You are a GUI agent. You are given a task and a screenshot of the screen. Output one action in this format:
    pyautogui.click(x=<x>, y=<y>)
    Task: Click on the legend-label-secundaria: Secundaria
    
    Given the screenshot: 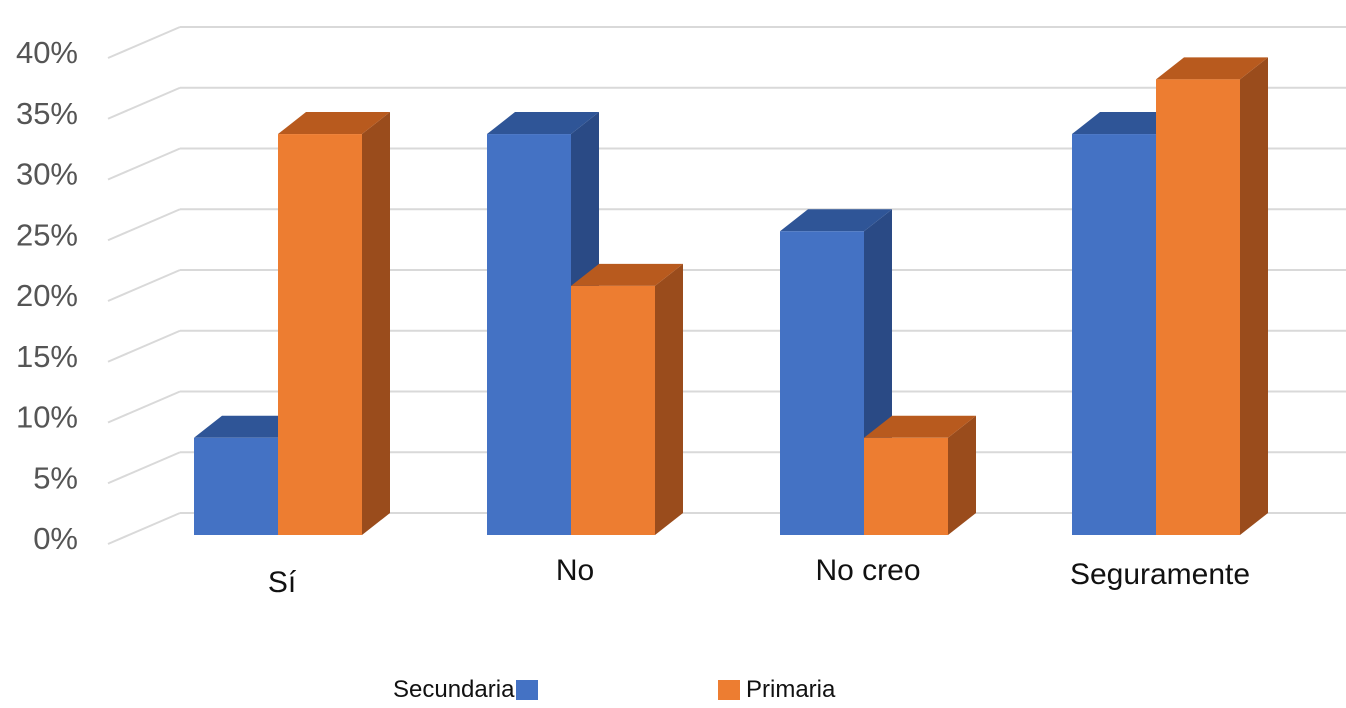 What is the action you would take?
    pyautogui.click(x=454, y=689)
    